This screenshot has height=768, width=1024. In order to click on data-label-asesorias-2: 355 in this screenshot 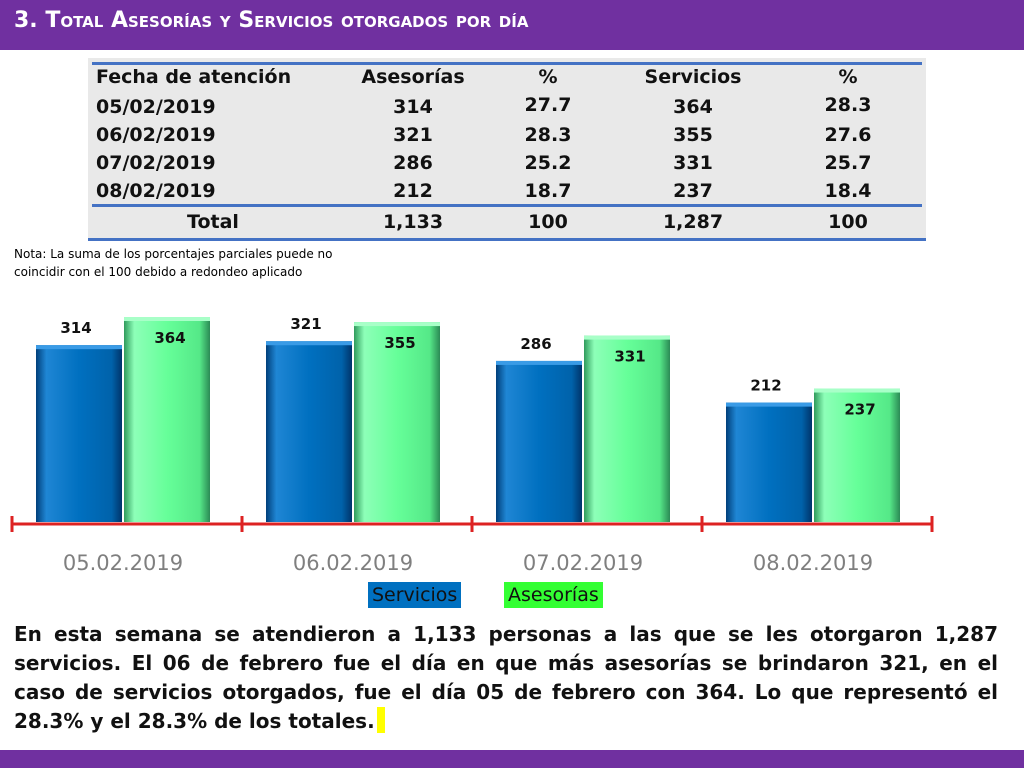, I will do `click(399, 343)`.